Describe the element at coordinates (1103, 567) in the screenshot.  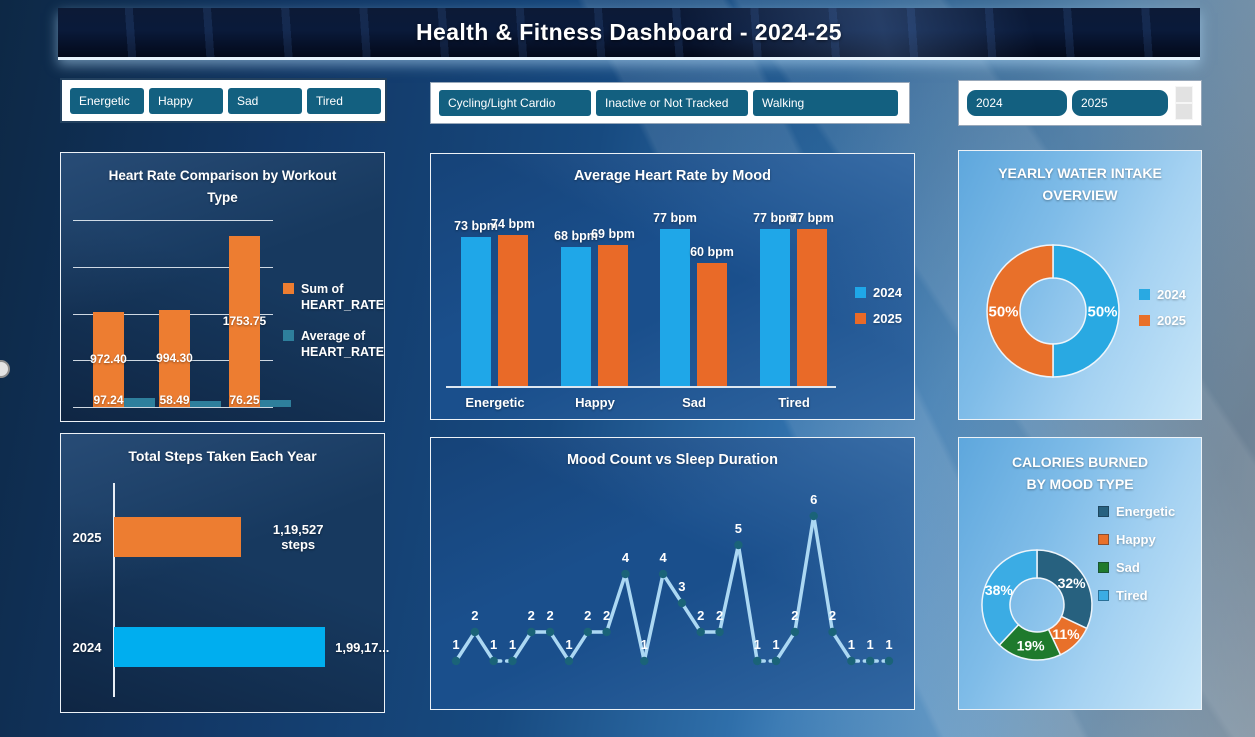
I see `legend-swatch-sad` at that location.